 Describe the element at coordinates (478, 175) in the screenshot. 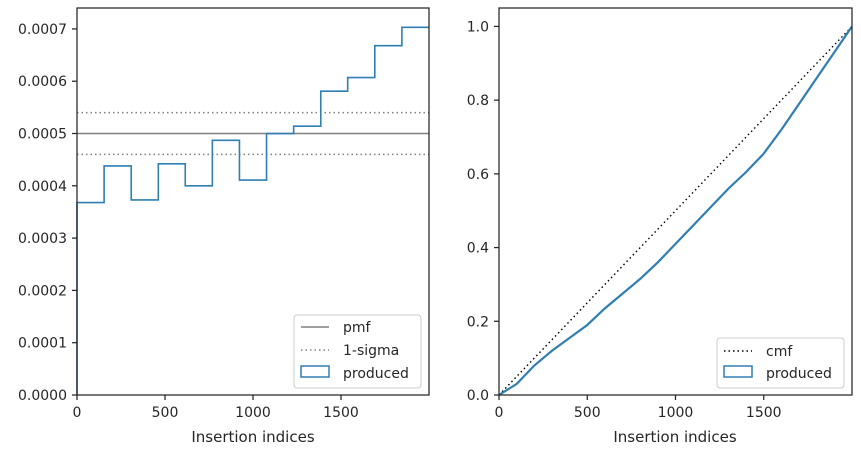

I see `right-ytick-label: 0.6` at that location.